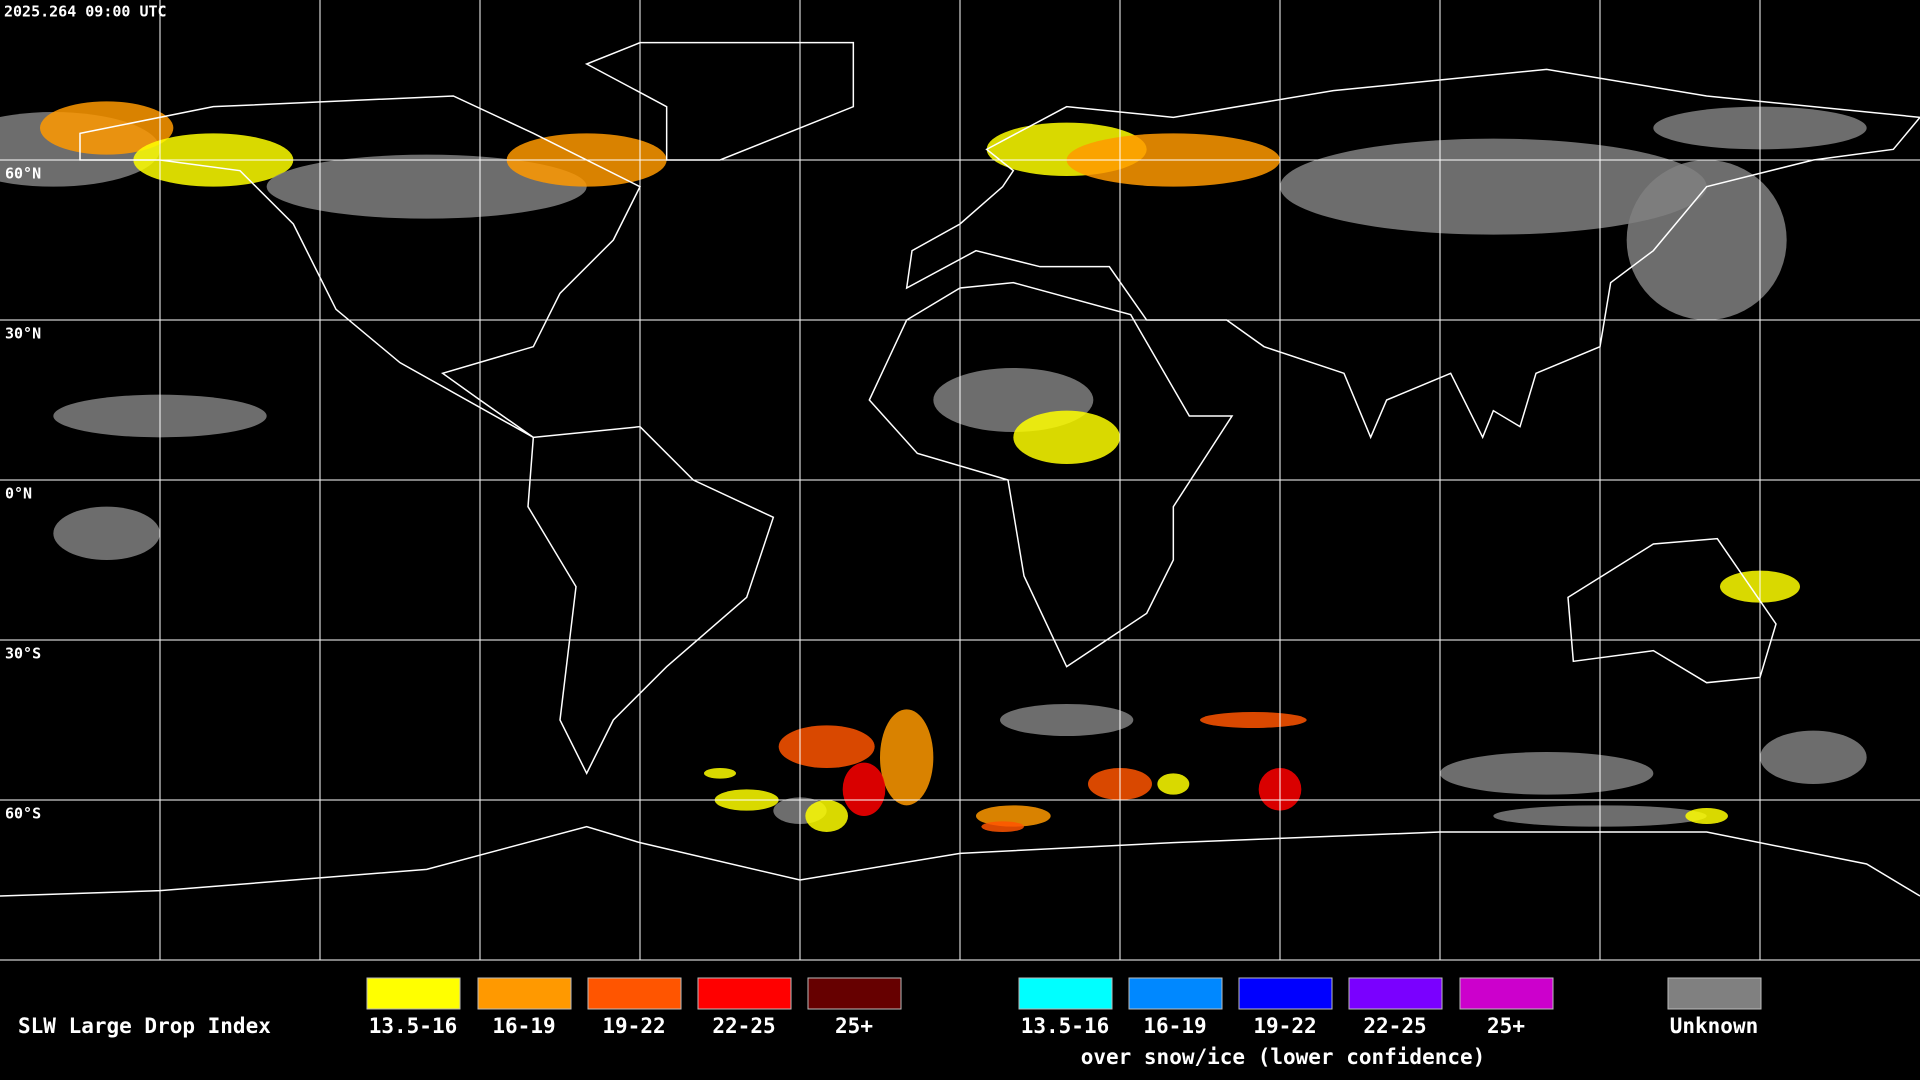  Describe the element at coordinates (18, 494) in the screenshot. I see `lat-label: 0°N` at that location.